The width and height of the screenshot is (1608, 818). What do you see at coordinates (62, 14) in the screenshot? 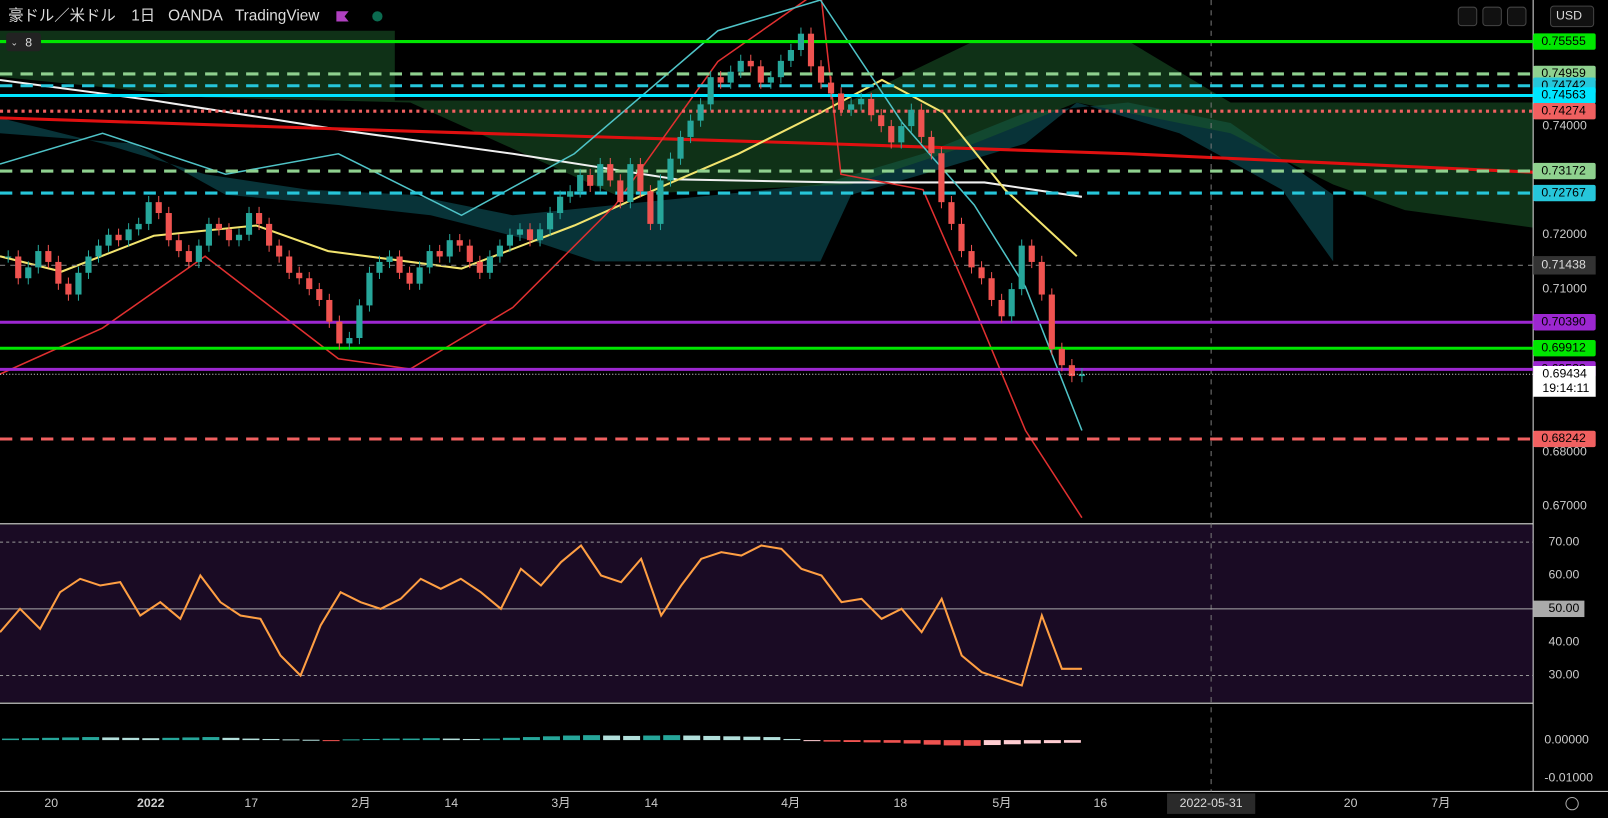
I see `symbol: 豪ドル／米ドル` at bounding box center [62, 14].